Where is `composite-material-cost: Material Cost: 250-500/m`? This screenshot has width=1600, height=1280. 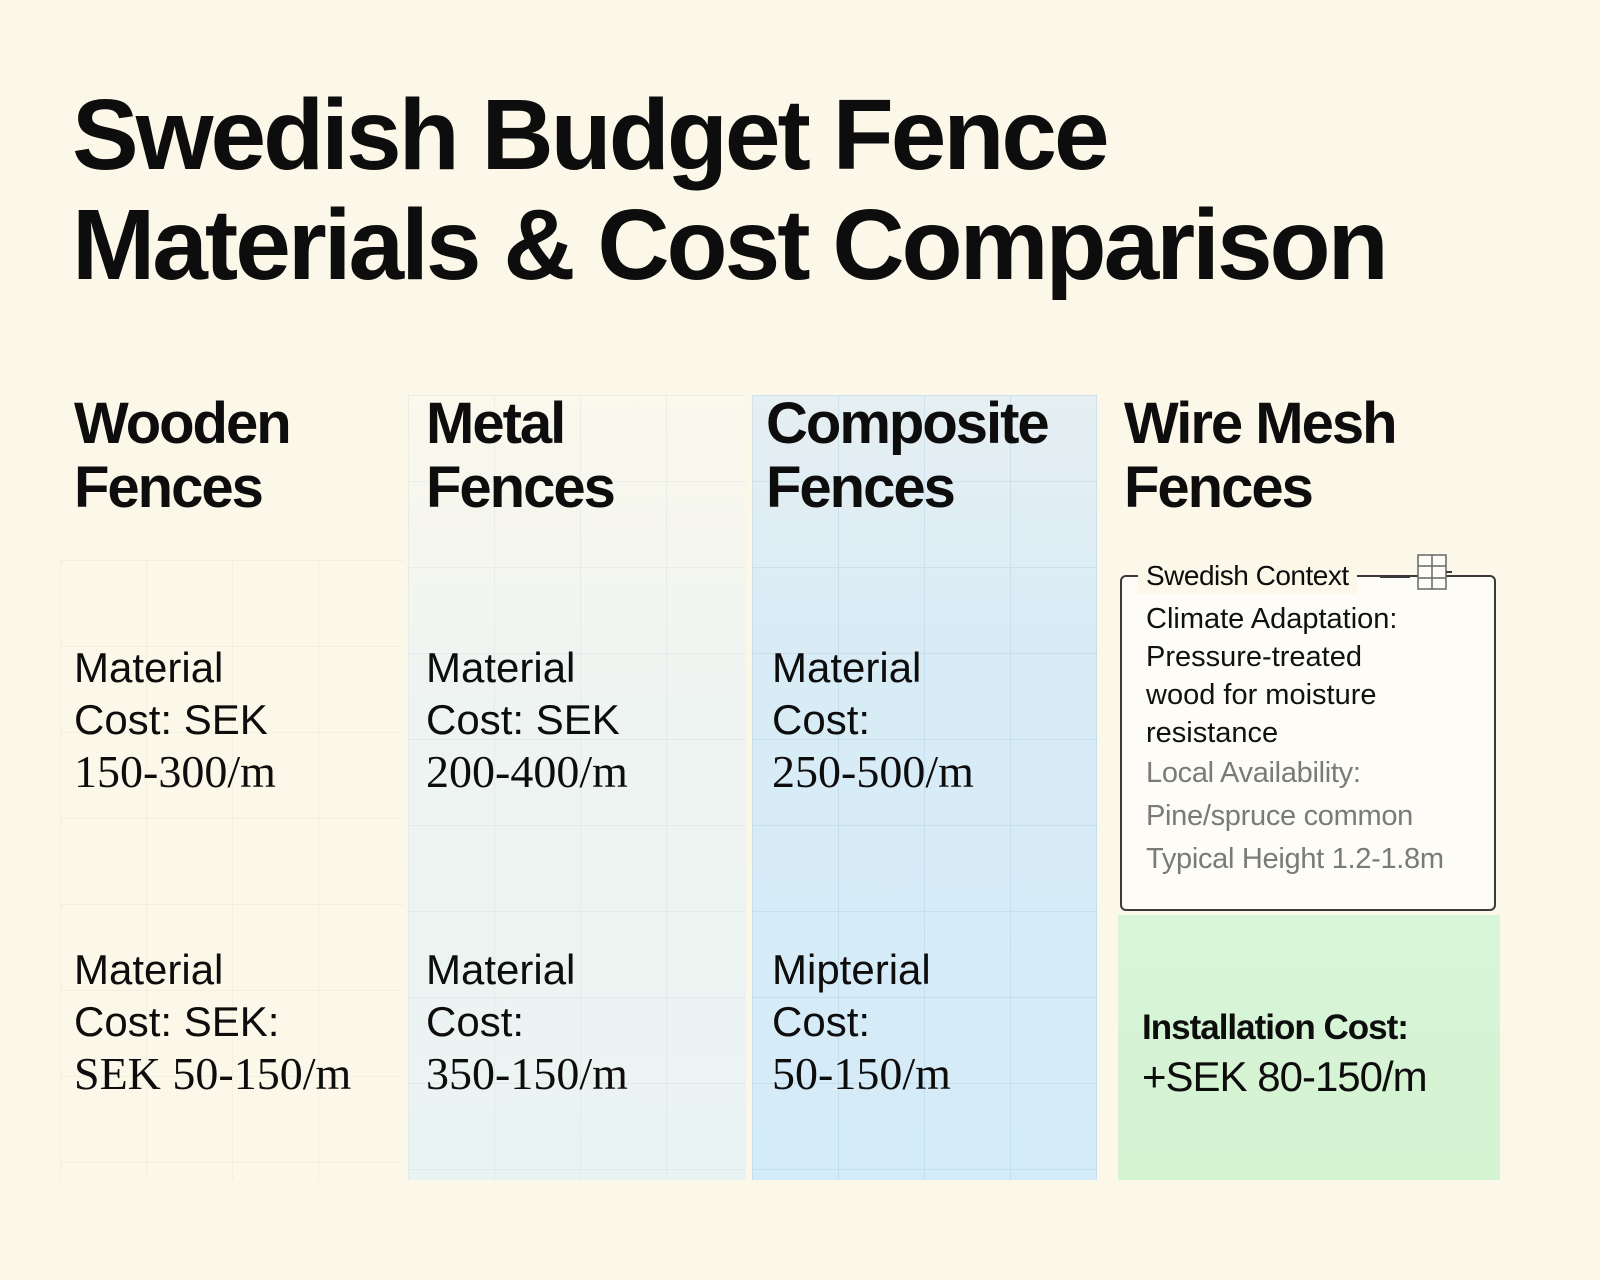 composite-material-cost: Material Cost: 250-500/m is located at coordinates (873, 720).